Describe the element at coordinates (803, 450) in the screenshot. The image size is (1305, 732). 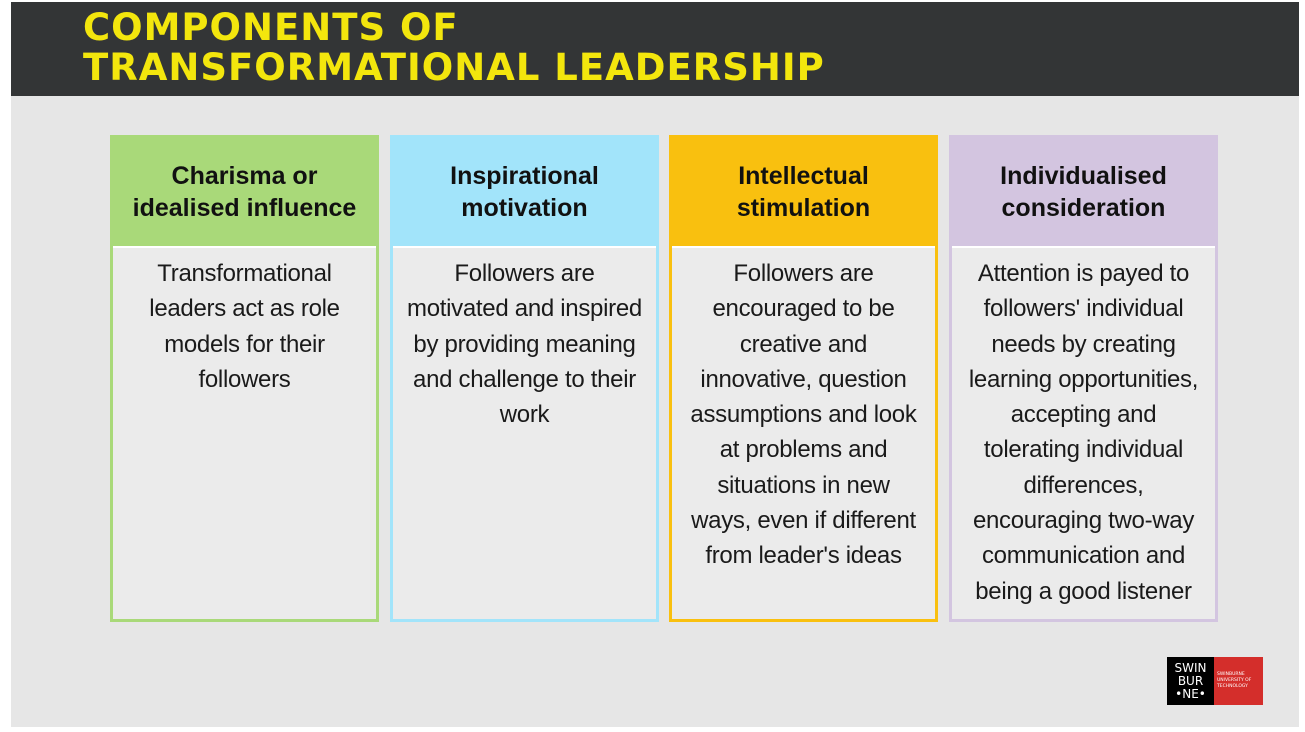
I see `card-body-line: at problems and` at that location.